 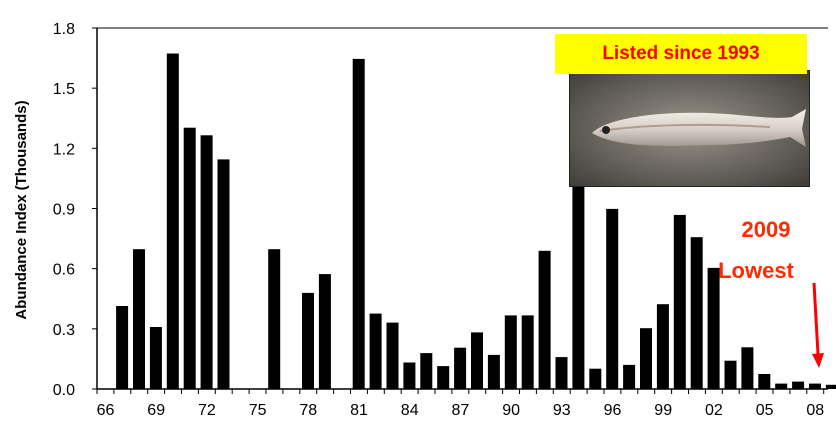 I want to click on bar-2009, so click(x=830, y=386).